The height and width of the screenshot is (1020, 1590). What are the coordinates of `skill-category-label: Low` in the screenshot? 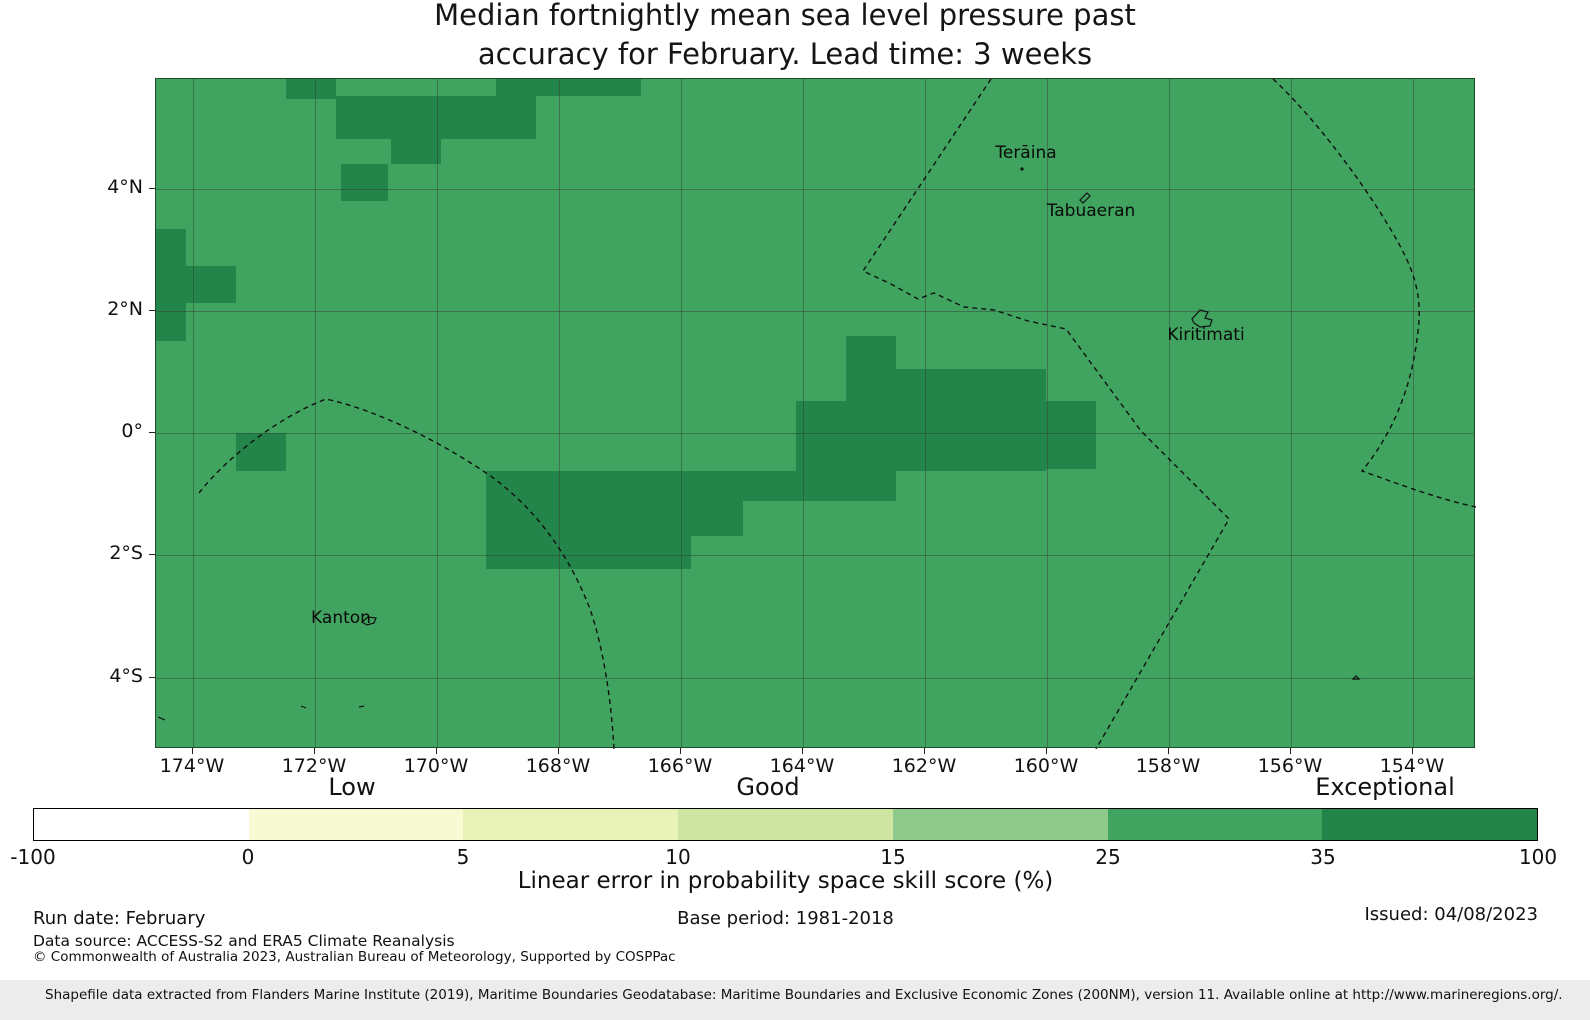 It's located at (352, 787).